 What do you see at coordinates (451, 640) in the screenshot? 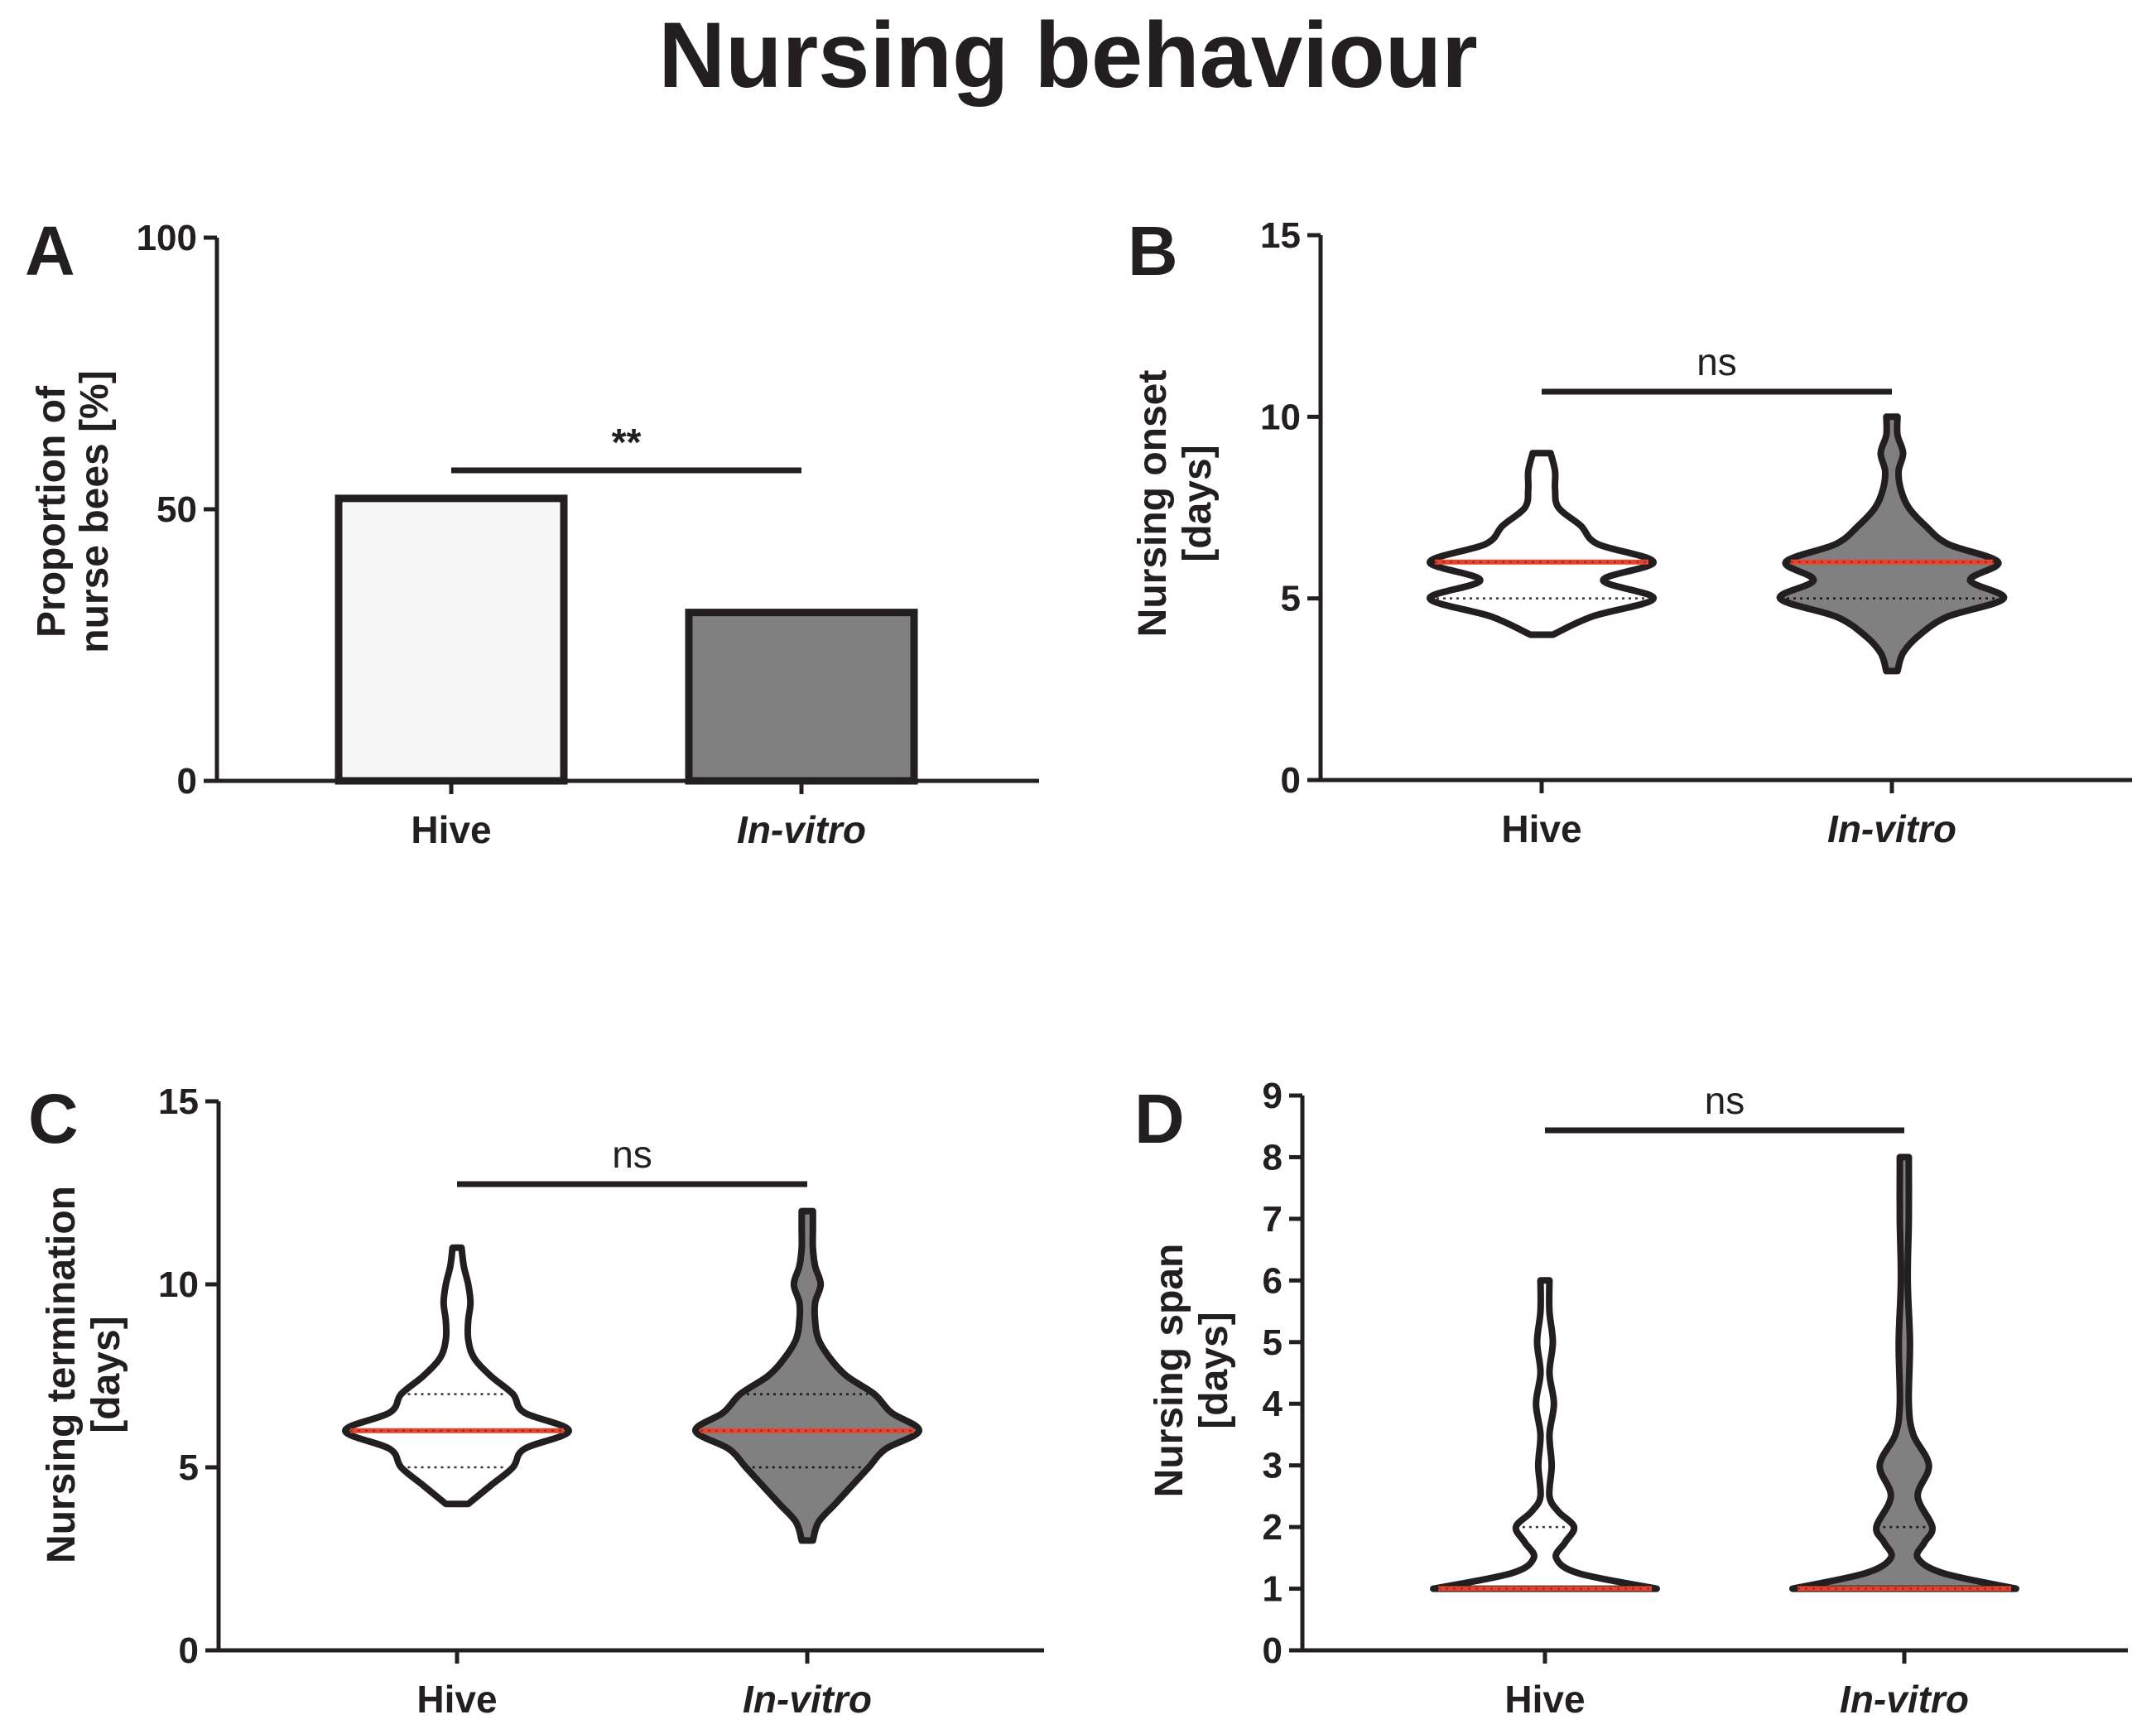
I see `bar-hive` at bounding box center [451, 640].